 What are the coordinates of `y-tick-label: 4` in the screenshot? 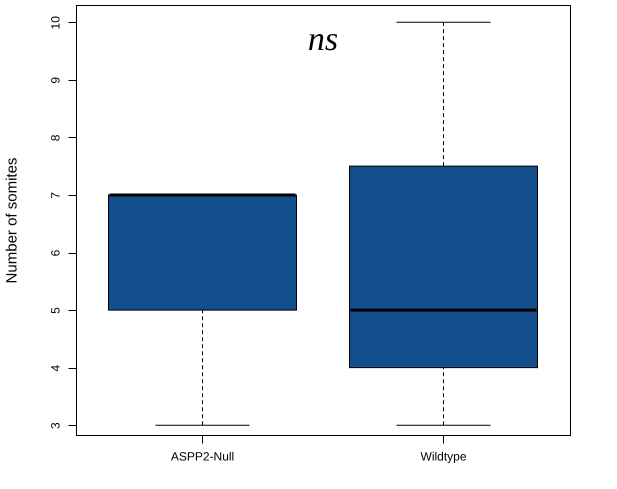 It's located at (55, 368).